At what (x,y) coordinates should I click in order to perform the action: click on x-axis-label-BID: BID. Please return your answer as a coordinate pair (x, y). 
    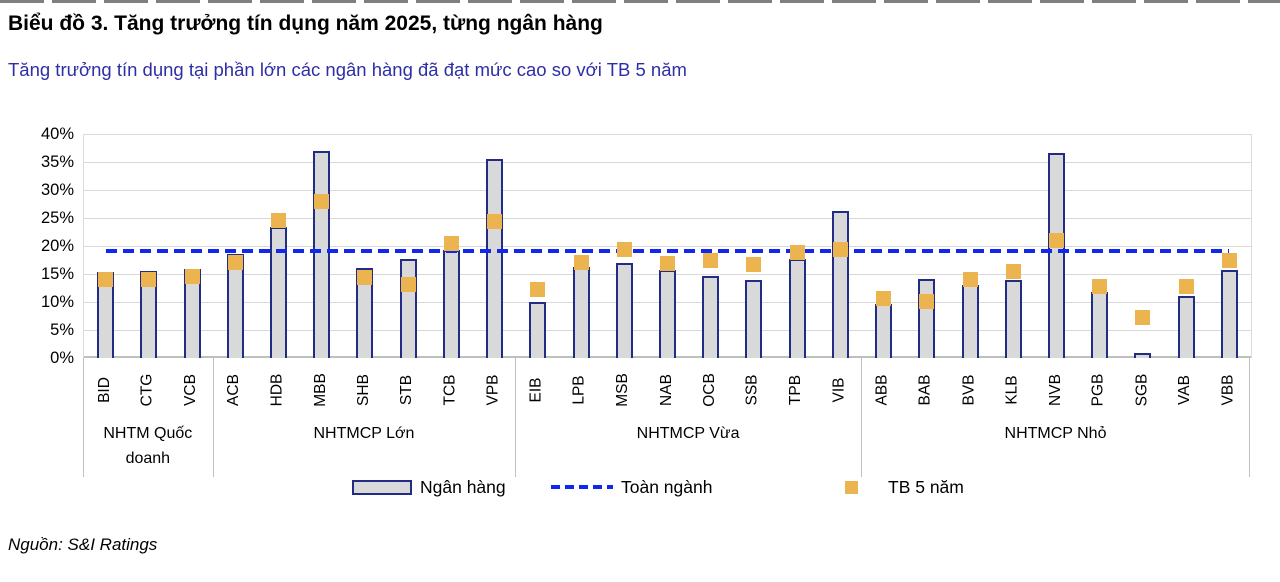
    Looking at the image, I should click on (104, 390).